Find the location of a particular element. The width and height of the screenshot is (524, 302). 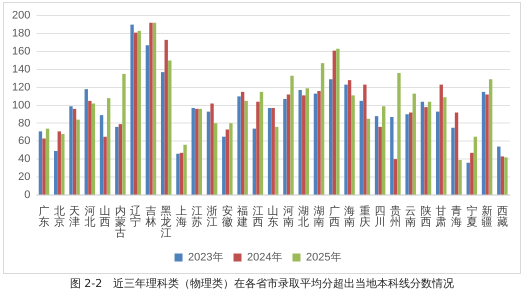

y-tick-label: 200 is located at coordinates (21, 16).